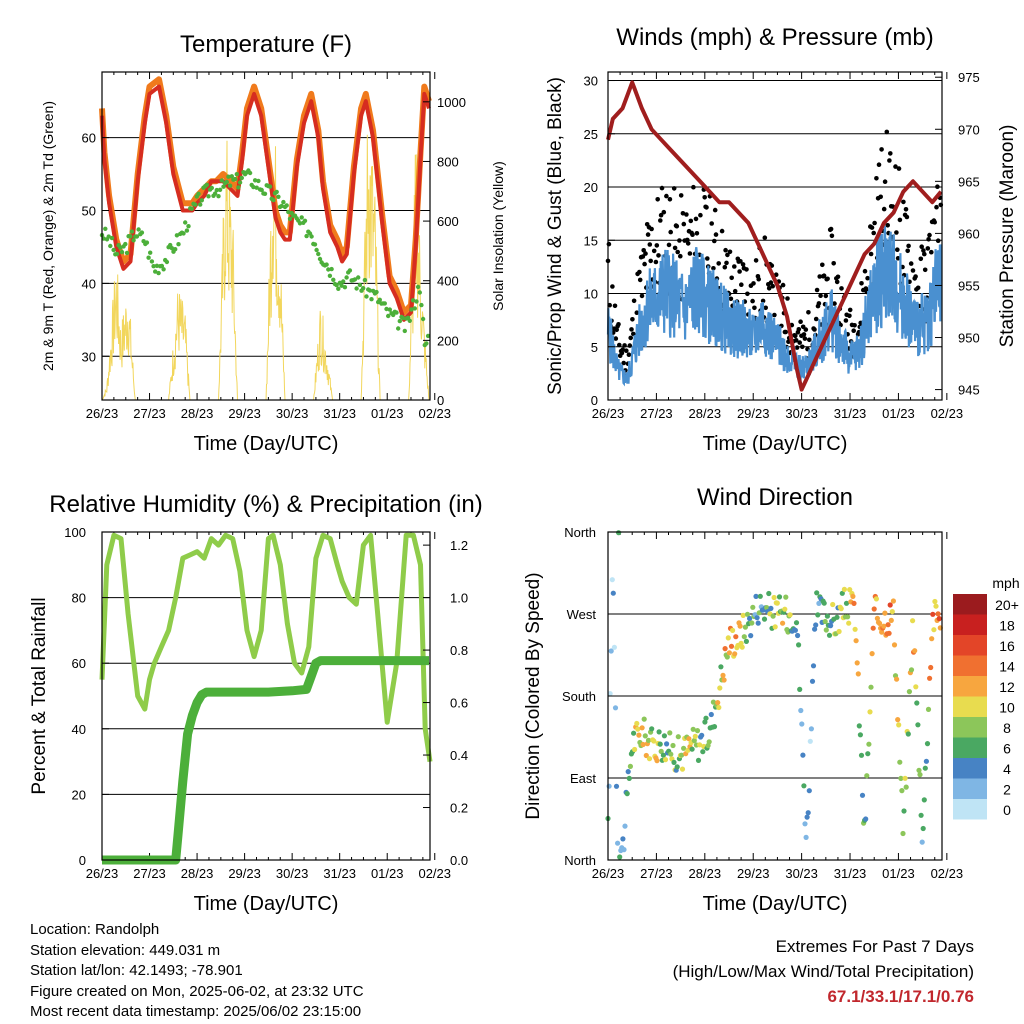 This screenshot has height=1024, width=1024. I want to click on x-tick-label: 31/23, so click(850, 873).